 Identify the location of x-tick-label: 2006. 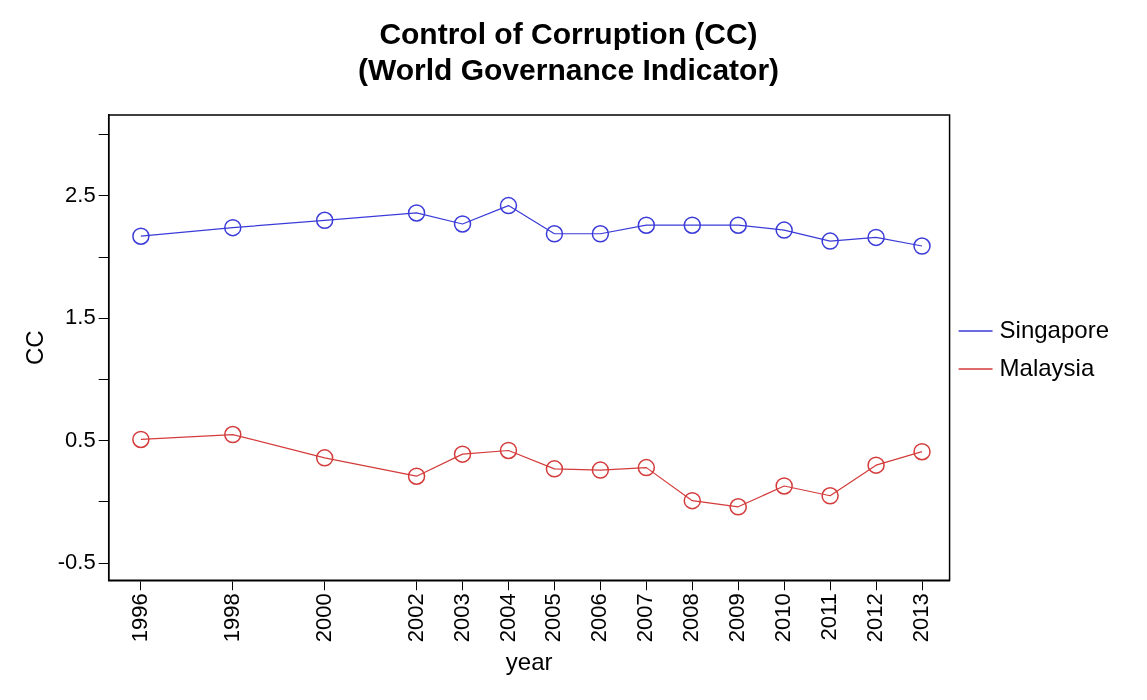
(599, 618).